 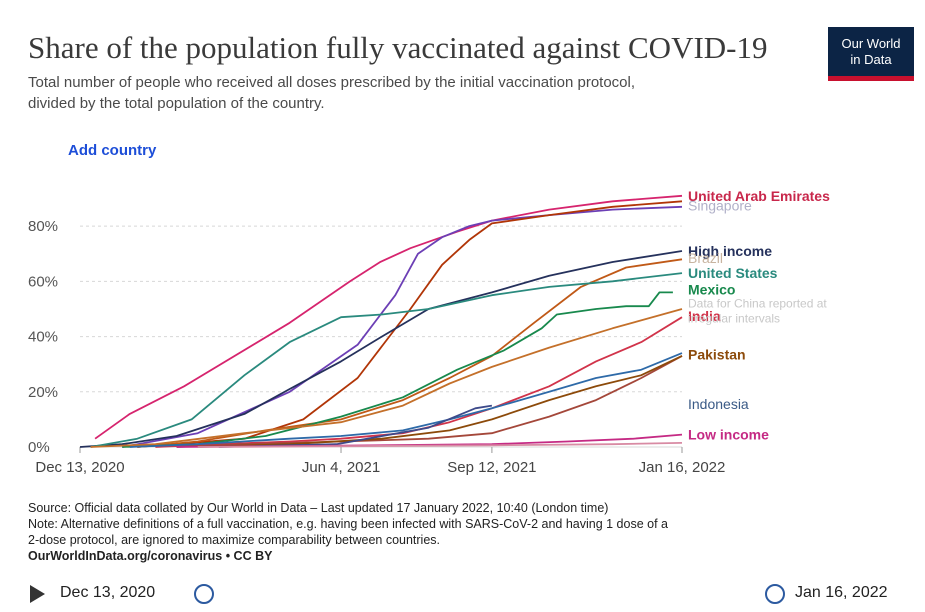 What do you see at coordinates (871, 59) in the screenshot?
I see `logo-line-2: in Data` at bounding box center [871, 59].